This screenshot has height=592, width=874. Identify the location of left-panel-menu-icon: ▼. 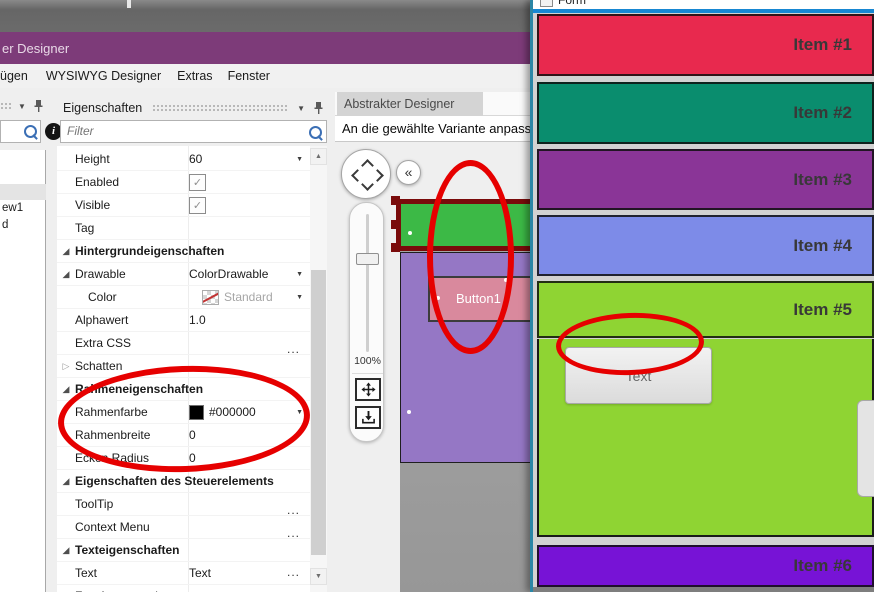
(22, 106).